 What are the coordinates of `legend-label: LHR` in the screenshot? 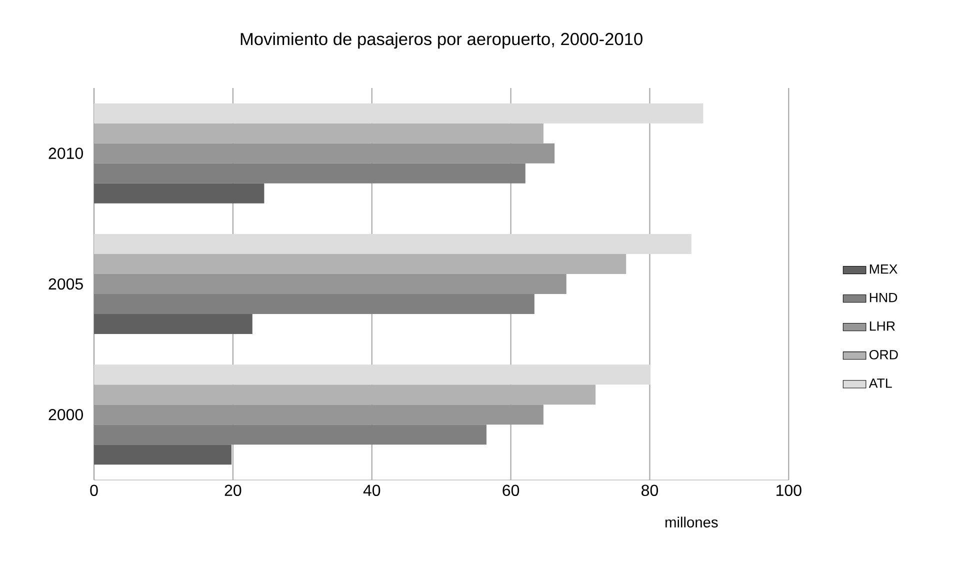 It's located at (882, 326).